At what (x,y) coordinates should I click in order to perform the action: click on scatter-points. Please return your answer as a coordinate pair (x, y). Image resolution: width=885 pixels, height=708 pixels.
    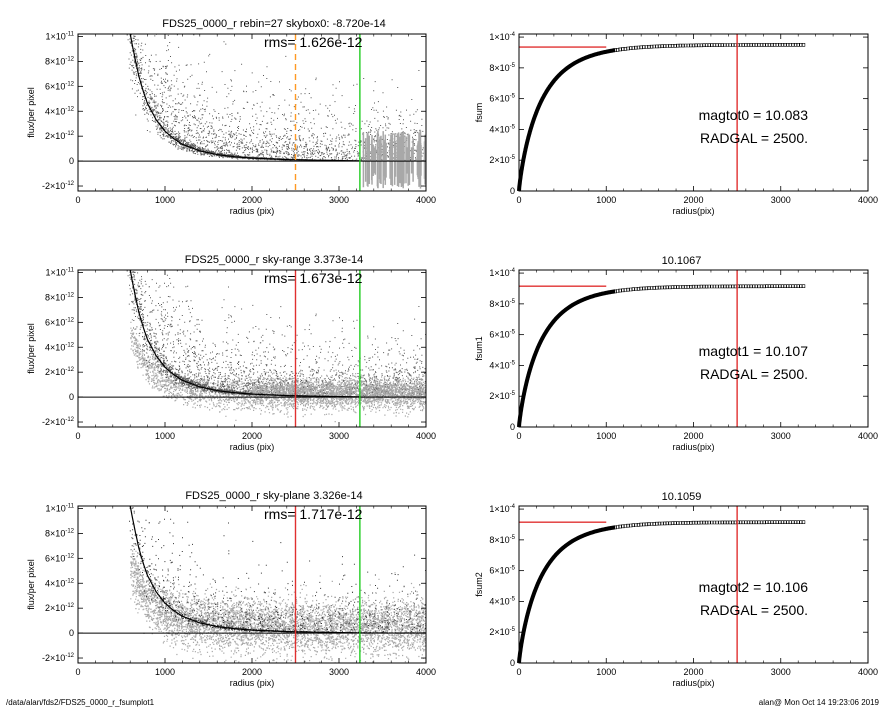
    Looking at the image, I should click on (277, 584).